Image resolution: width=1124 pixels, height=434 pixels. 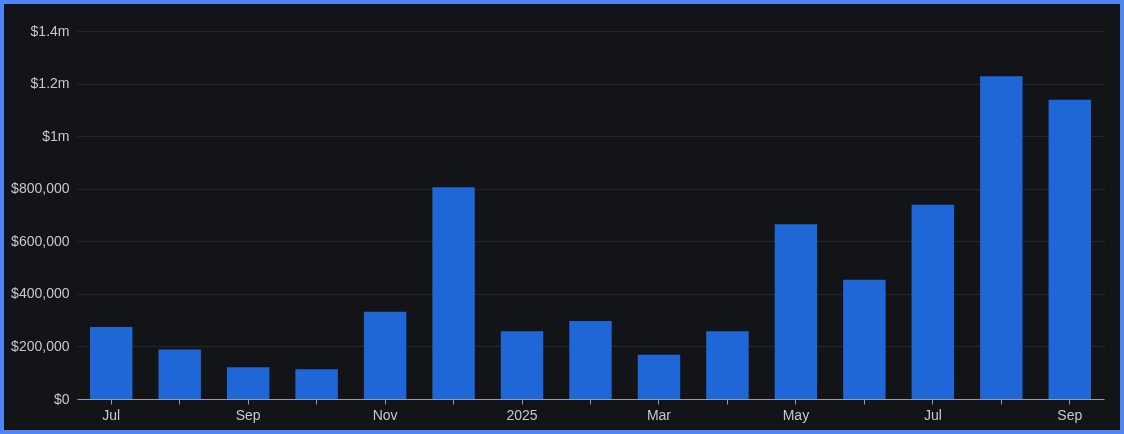 I want to click on y-tick-label: $800,000, so click(x=40, y=188).